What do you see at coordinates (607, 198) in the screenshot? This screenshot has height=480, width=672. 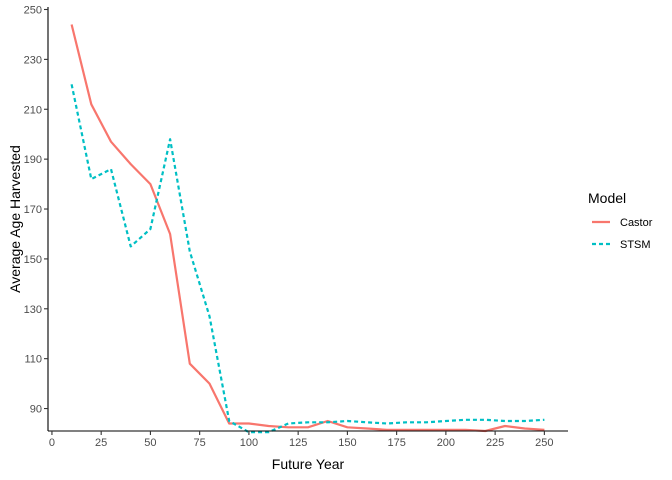 I see `legend-title: Model` at bounding box center [607, 198].